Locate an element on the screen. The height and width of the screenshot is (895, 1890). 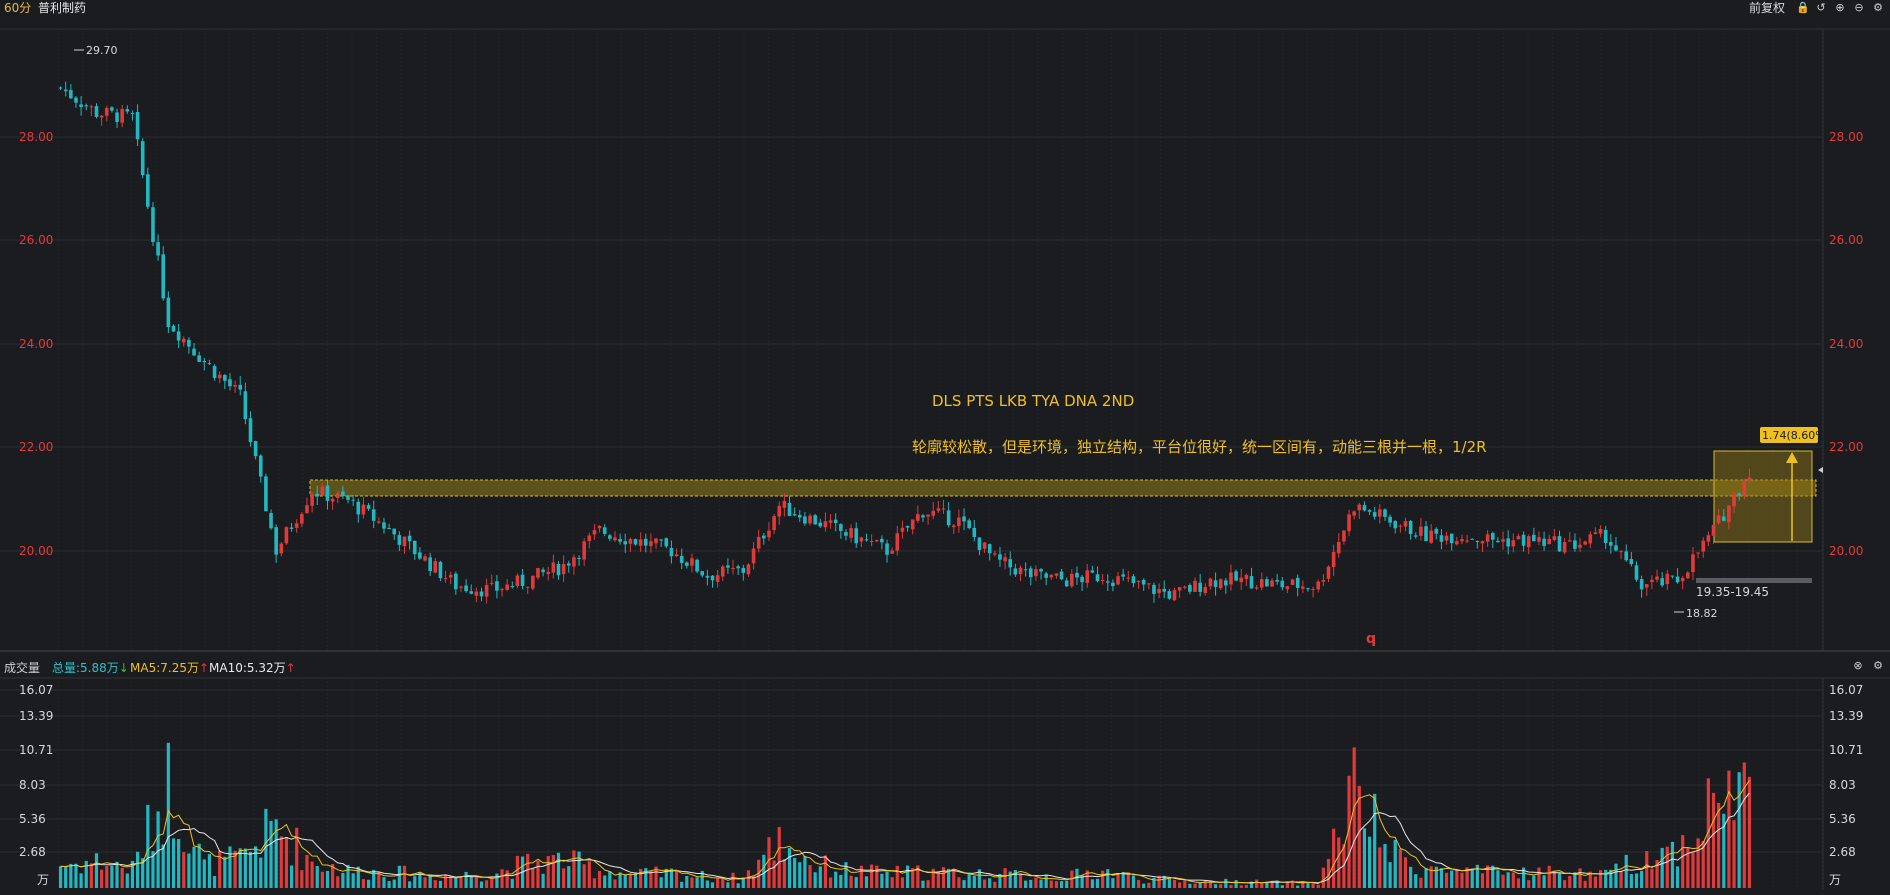
target-zone is located at coordinates (1763, 496).